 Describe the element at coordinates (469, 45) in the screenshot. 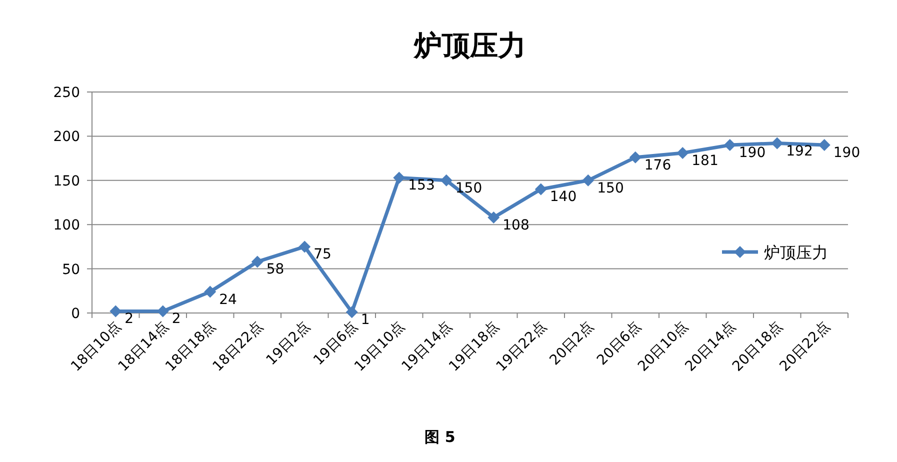

I see `chart-title: 炉顶压力` at that location.